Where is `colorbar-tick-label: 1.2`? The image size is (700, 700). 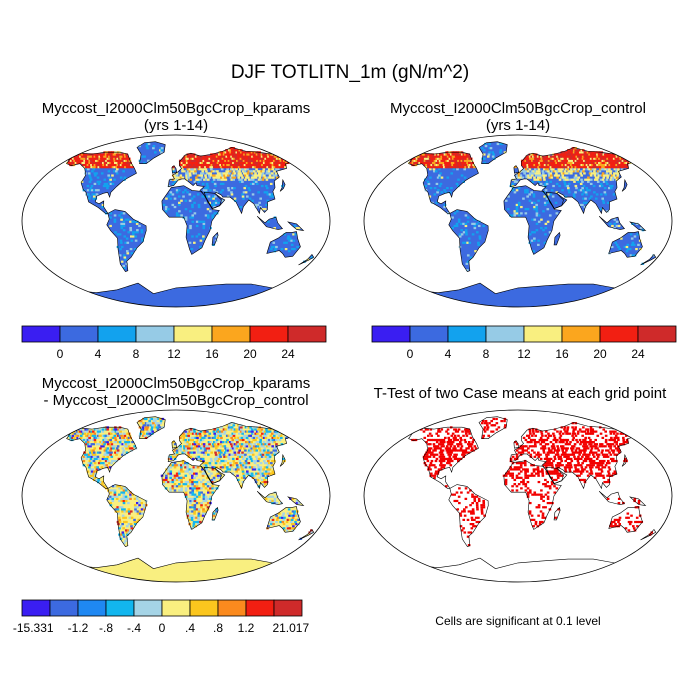
colorbar-tick-label: 1.2 is located at coordinates (246, 628).